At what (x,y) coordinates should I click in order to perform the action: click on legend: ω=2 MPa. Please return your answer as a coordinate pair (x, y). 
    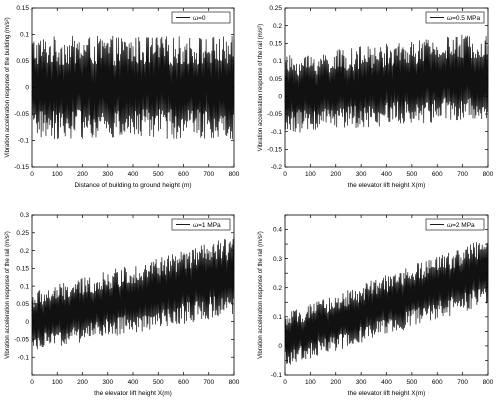
    Looking at the image, I should click on (455, 224).